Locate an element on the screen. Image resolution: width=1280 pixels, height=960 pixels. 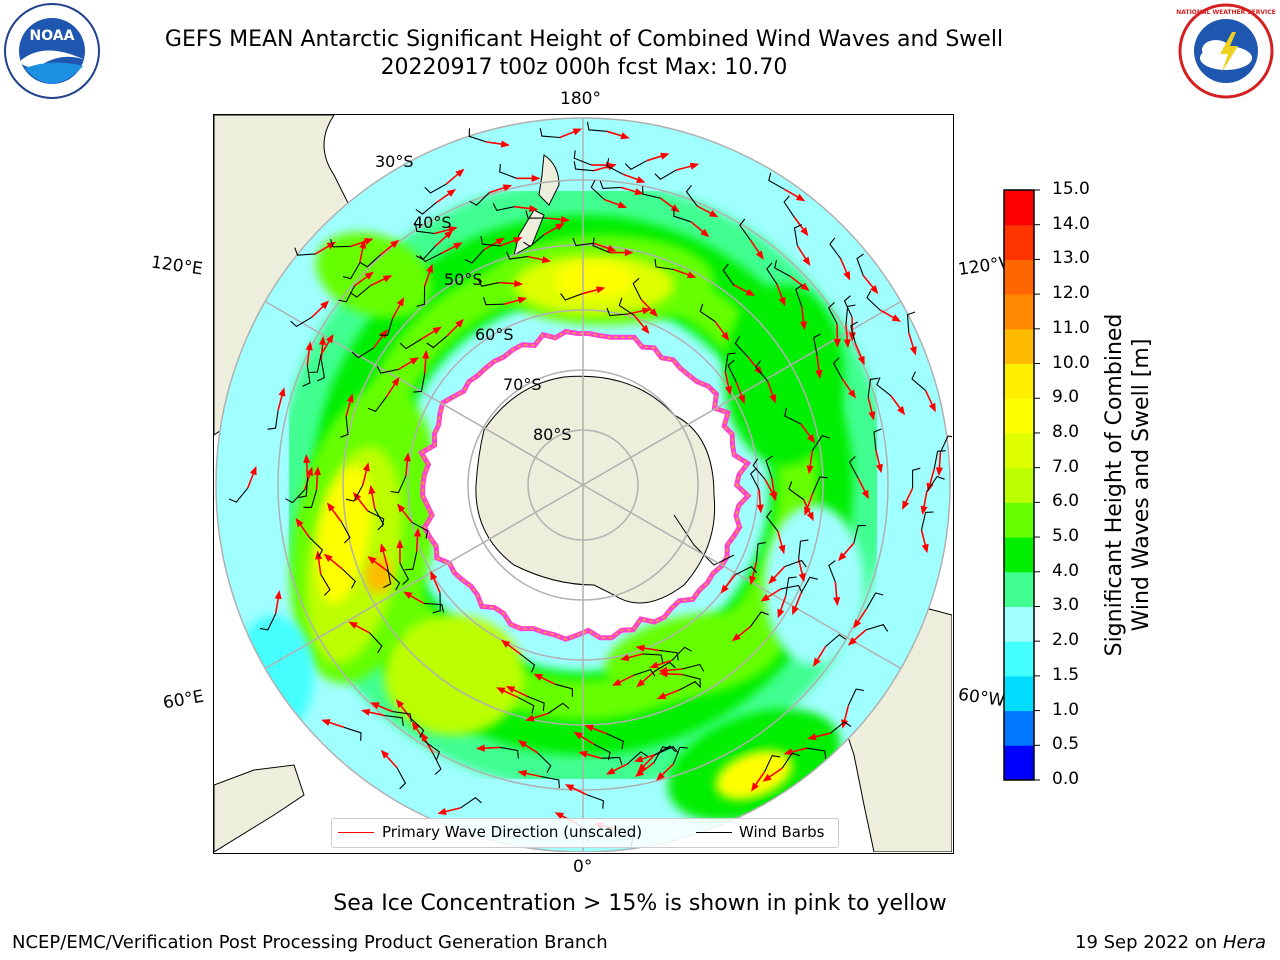
colorbar-tick-label: 15.0 is located at coordinates (1071, 189).